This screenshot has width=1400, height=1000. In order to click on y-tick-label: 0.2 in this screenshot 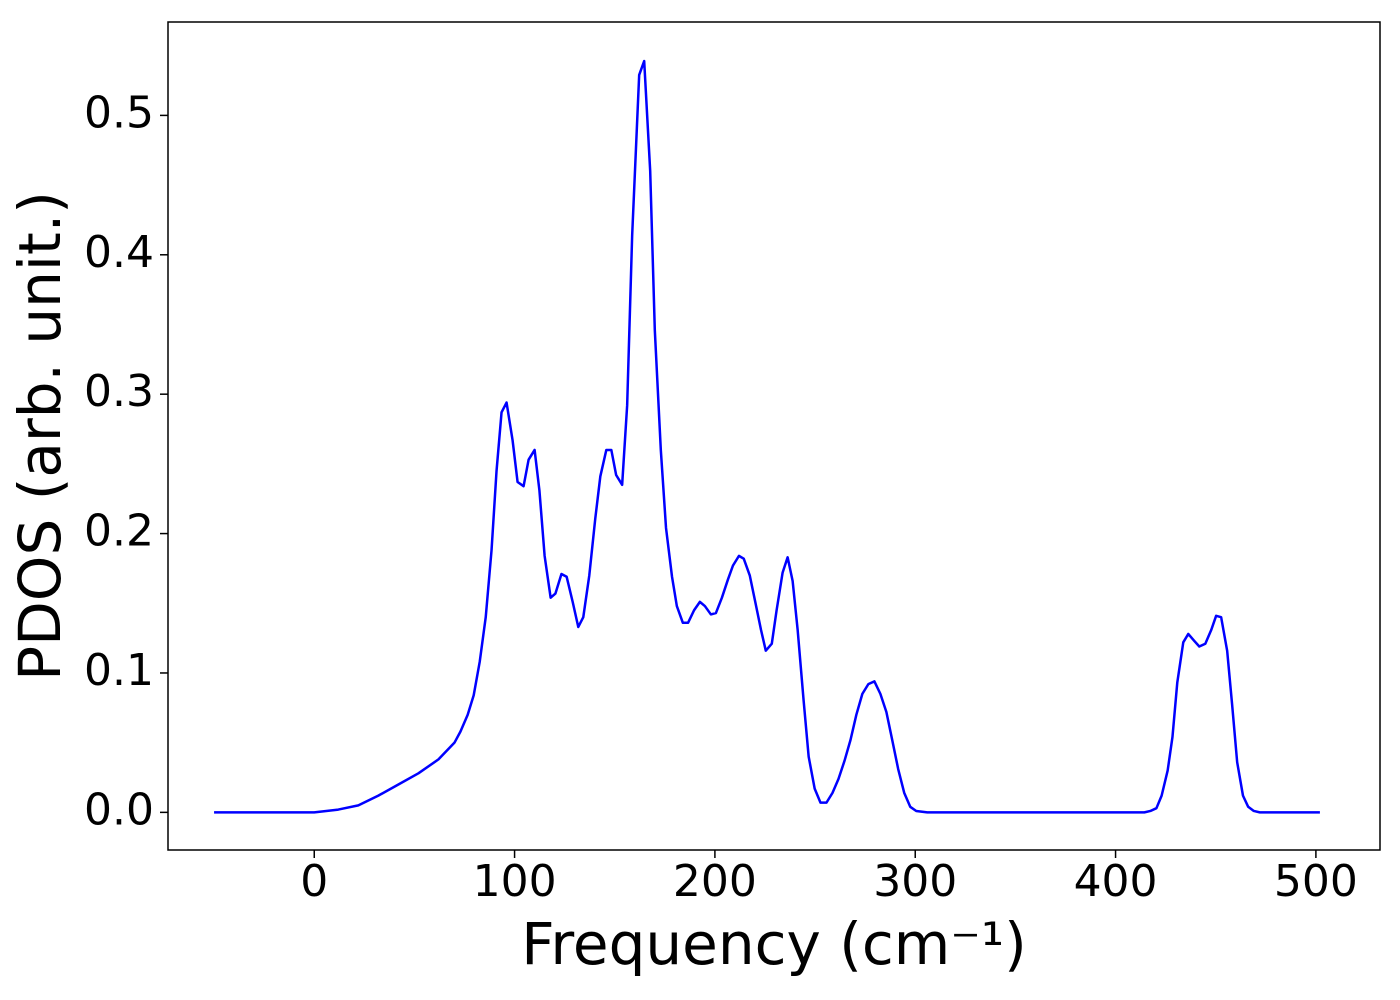, I will do `click(119, 531)`.